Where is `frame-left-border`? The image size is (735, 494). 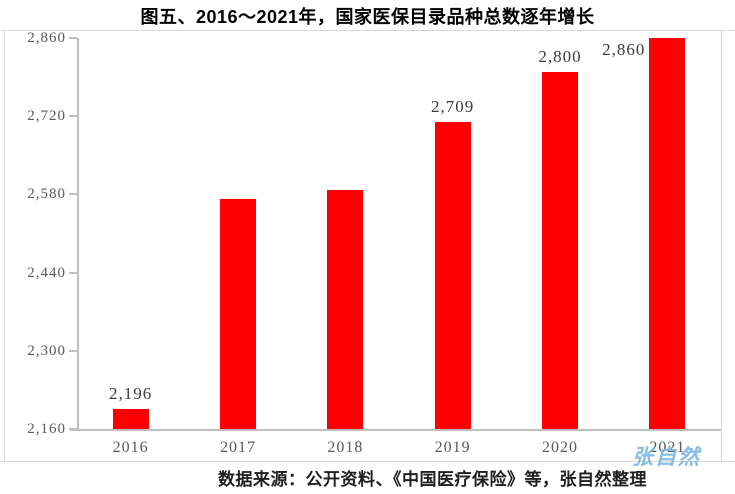
frame-left-border is located at coordinates (4, 245).